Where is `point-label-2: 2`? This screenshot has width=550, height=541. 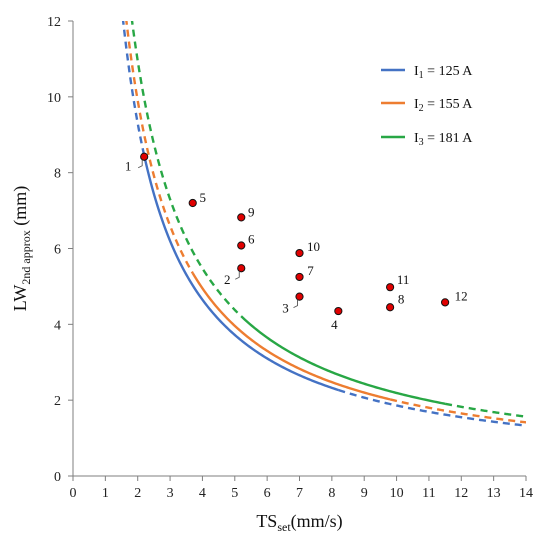
point-label-2: 2 is located at coordinates (227, 279).